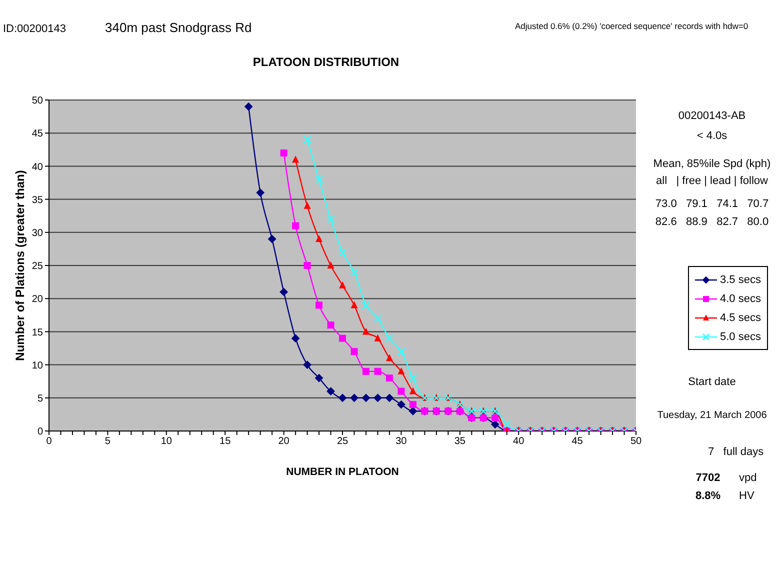  Describe the element at coordinates (40, 398) in the screenshot. I see `y-tick-label: 5` at that location.